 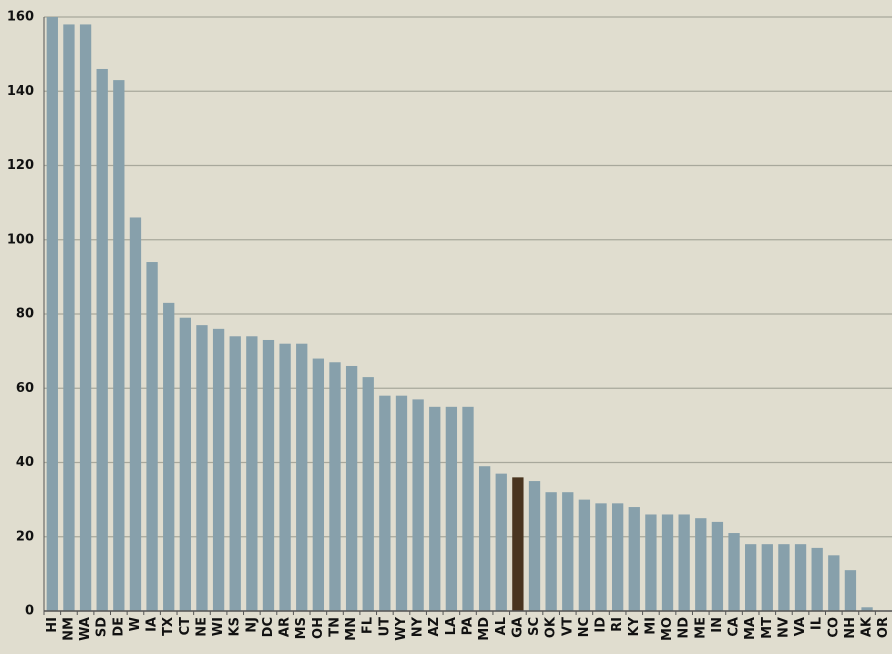 What do you see at coordinates (534, 626) in the screenshot?
I see `x-tick-label: SC` at bounding box center [534, 626].